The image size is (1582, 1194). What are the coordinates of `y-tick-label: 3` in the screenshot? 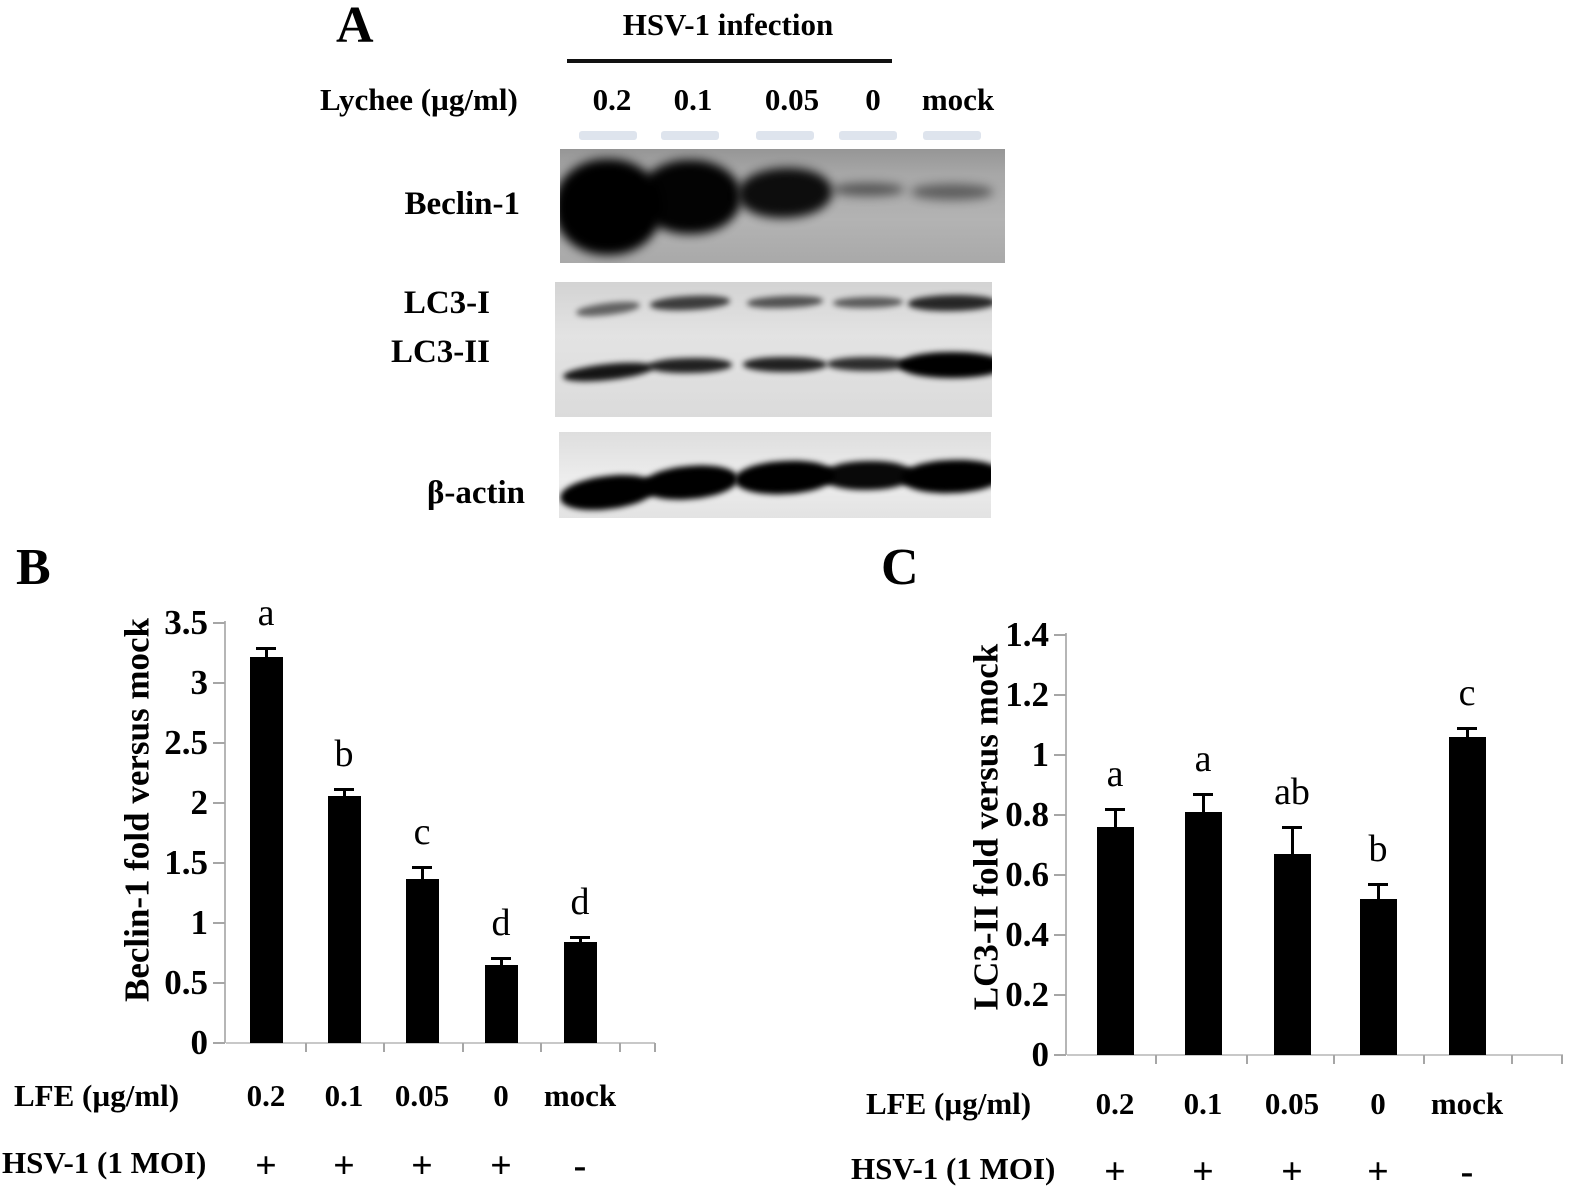 It's located at (199, 682).